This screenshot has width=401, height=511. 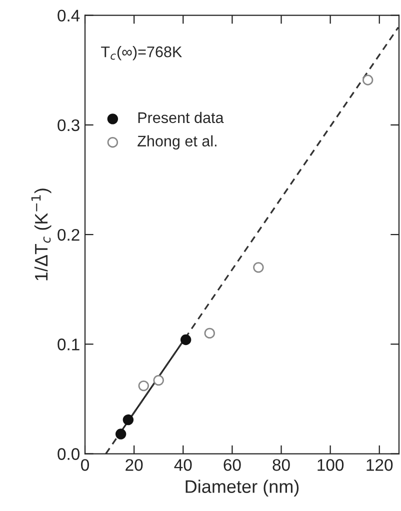 I want to click on annotation: T$_{c}$(∞)=768K, so click(x=141, y=53).